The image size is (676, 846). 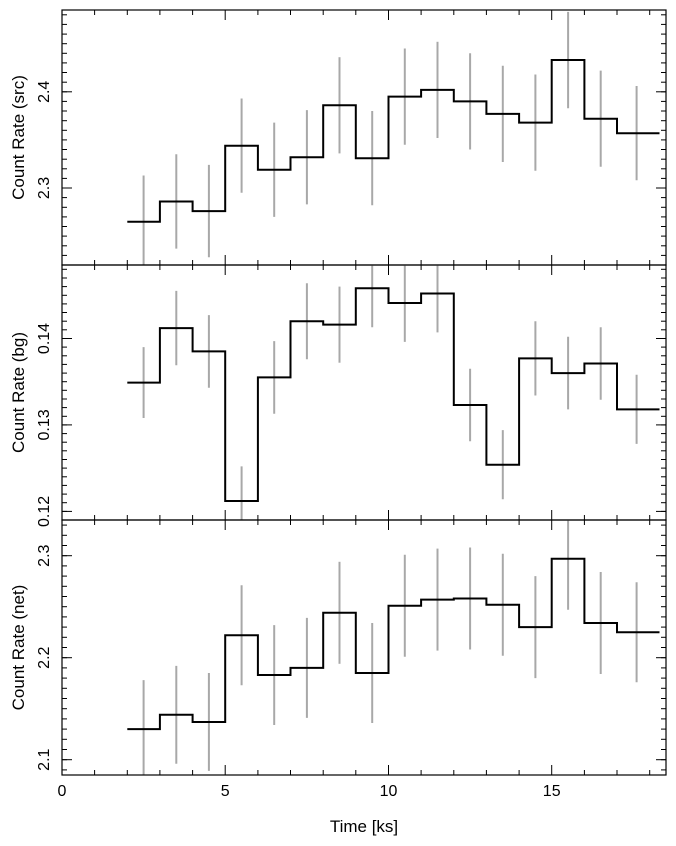 I want to click on x-tick-label: 5, so click(x=225, y=791).